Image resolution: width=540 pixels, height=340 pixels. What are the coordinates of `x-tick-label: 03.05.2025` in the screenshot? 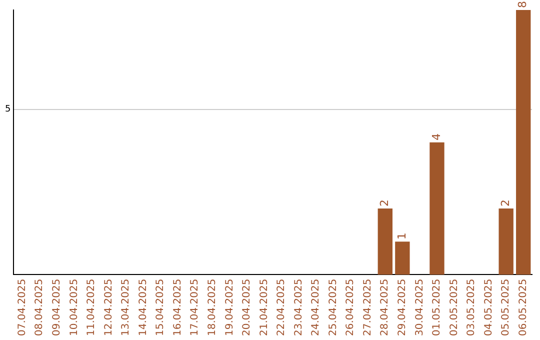 It's located at (472, 307).